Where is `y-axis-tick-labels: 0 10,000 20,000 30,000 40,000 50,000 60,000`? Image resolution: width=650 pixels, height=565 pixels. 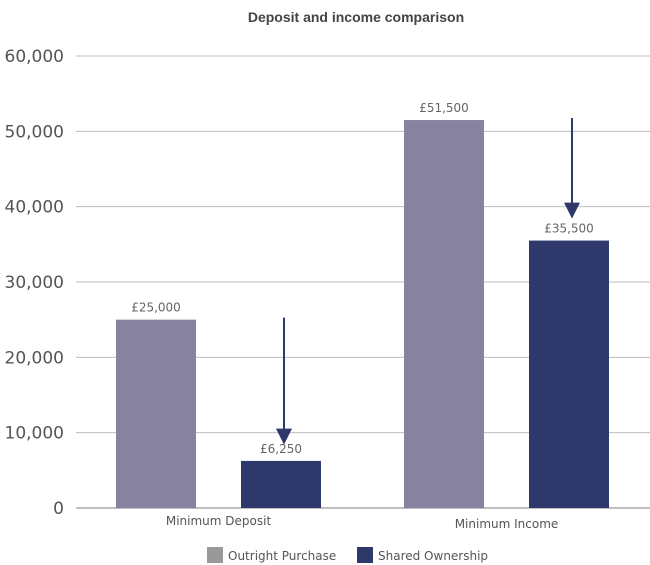 y-axis-tick-labels: 0 10,000 20,000 30,000 40,000 50,000 60,000 is located at coordinates (34, 283).